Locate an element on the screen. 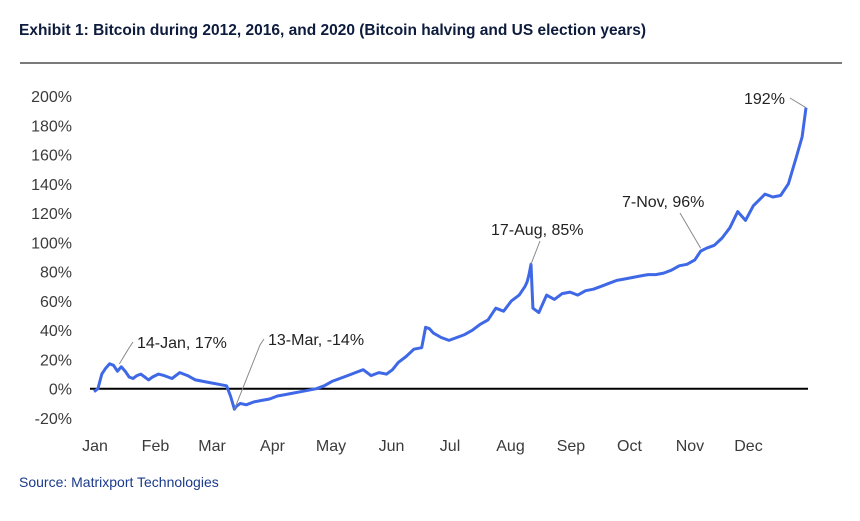  x-axis-ticks: Jan Feb Mar Apr May Jun Jul Aug Sep Oct Nov Dec is located at coordinates (422, 446).